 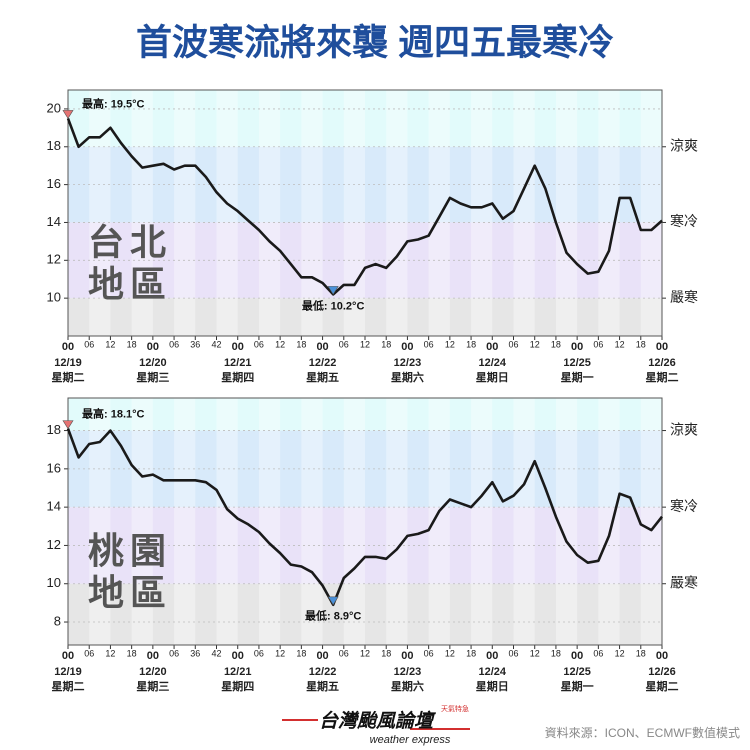 What do you see at coordinates (375, 42) in the screenshot?
I see `page-title: 首波寒流將來襲 週四五最寒冷` at bounding box center [375, 42].